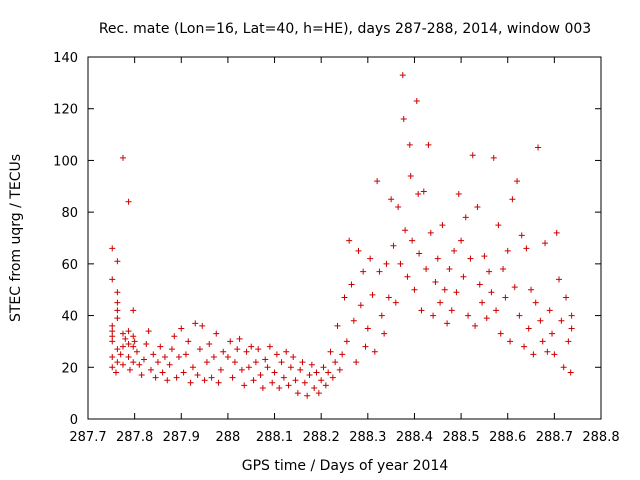 Image resolution: width=640 pixels, height=480 pixels. Describe the element at coordinates (134, 437) in the screenshot. I see `x-tick-label: 287.8` at that location.